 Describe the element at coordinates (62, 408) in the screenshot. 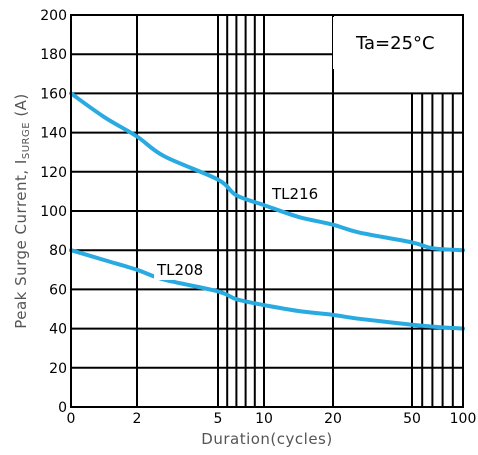

I see `y-tick-label: 0` at that location.